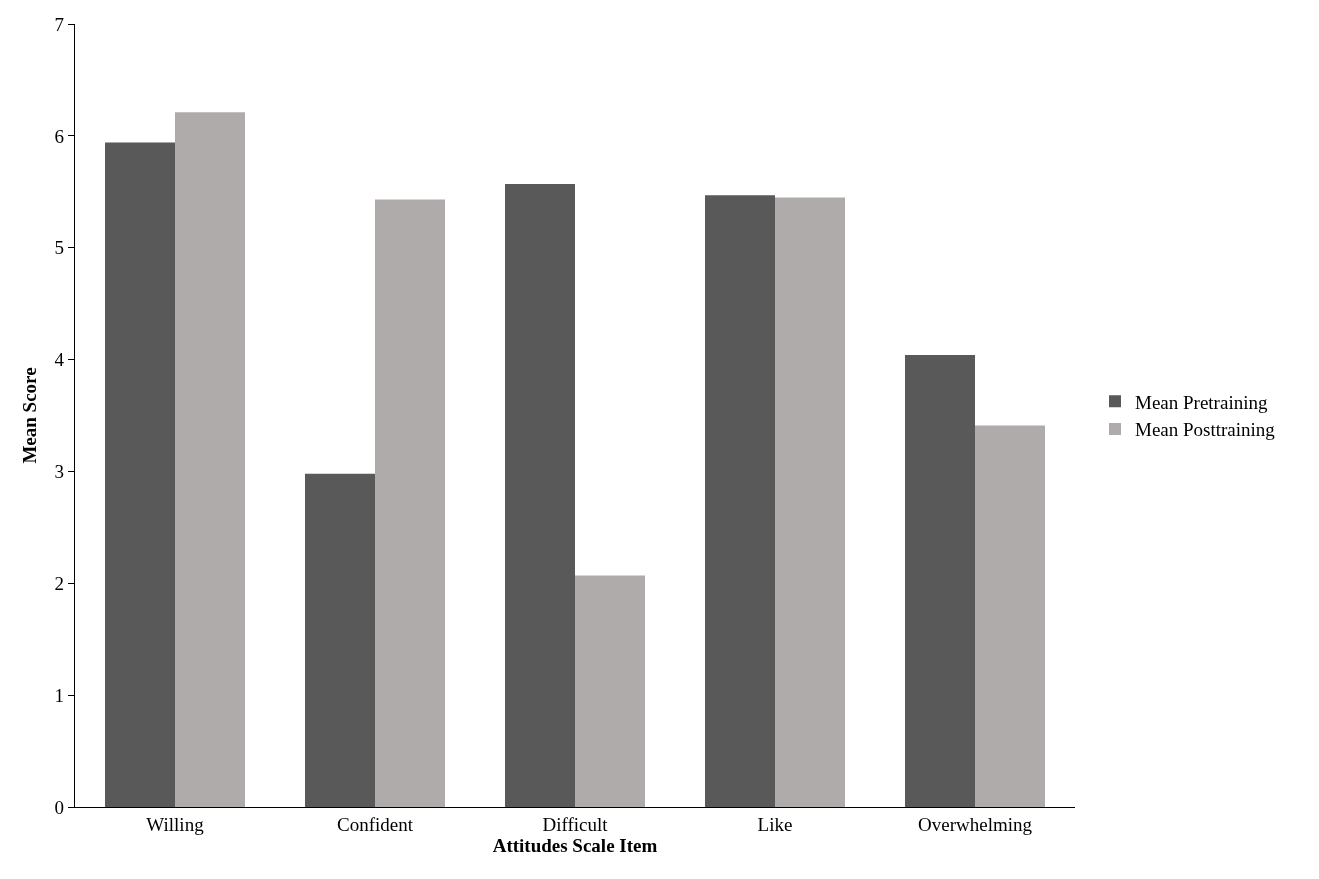 This screenshot has height=879, width=1319. What do you see at coordinates (175, 824) in the screenshot?
I see `x-tick-label: Willing` at bounding box center [175, 824].